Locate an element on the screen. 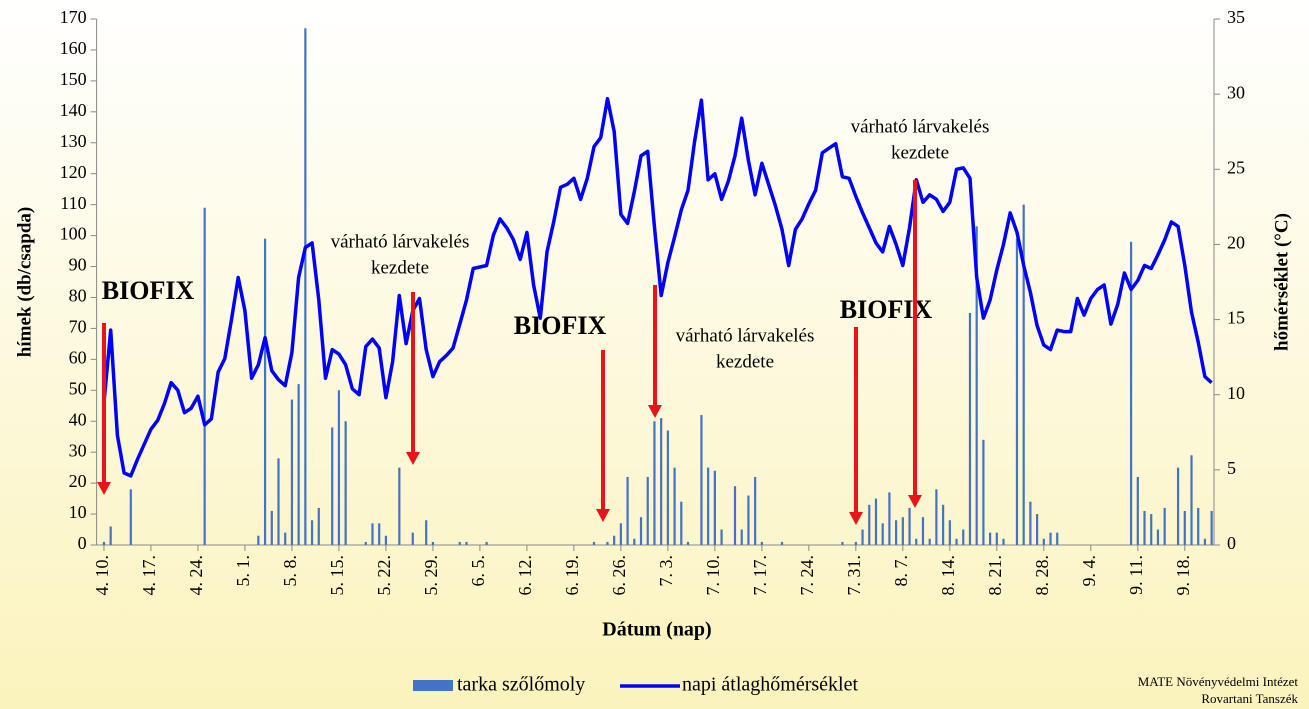 This screenshot has height=709, width=1309. x-tick-label: 6. 26. is located at coordinates (619, 575).